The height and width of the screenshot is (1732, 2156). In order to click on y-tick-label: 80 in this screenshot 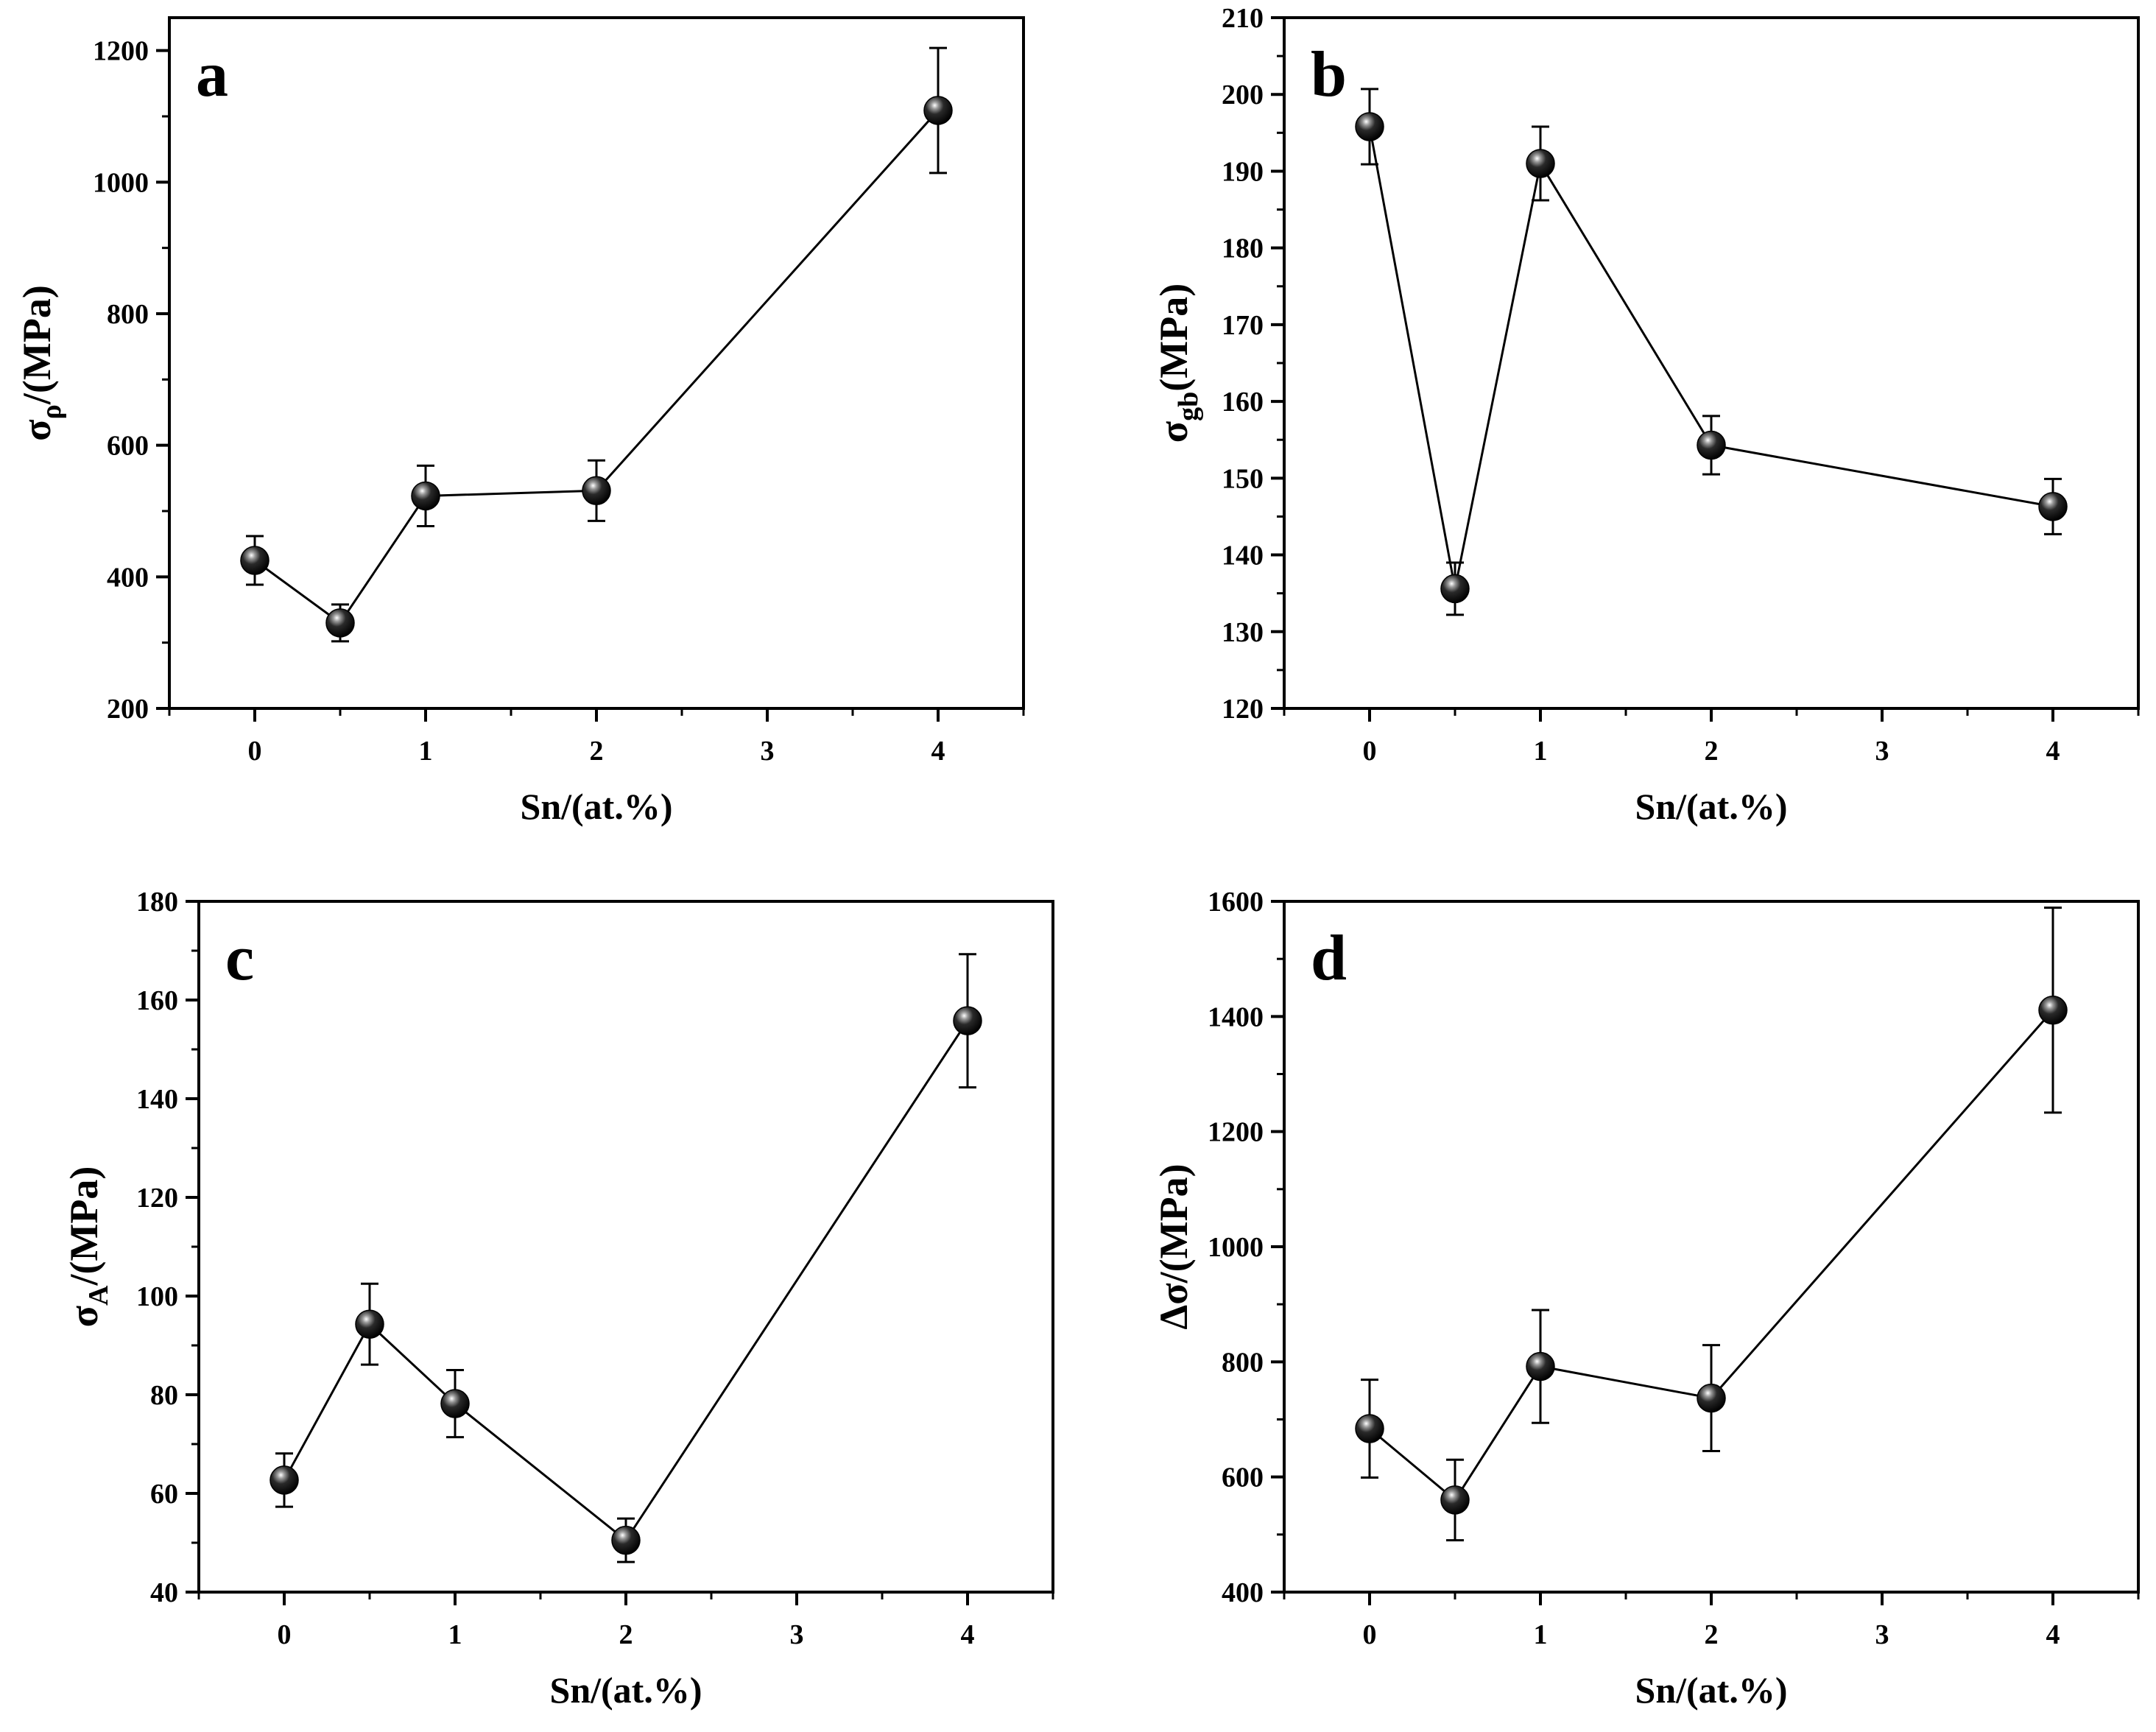, I will do `click(164, 1395)`.